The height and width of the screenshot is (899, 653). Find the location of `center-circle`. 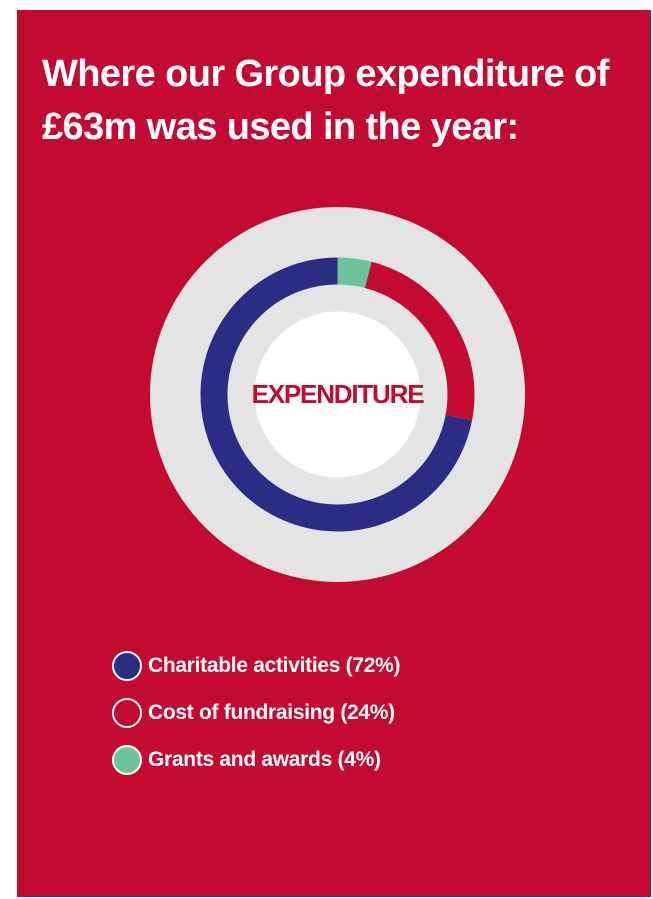

center-circle is located at coordinates (337, 394).